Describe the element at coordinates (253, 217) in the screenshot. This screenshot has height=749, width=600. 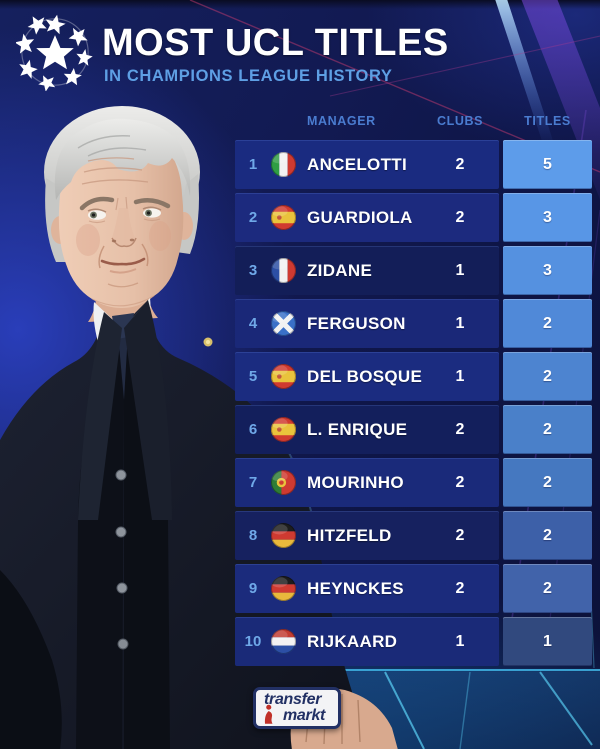
I see `rank-label: 2` at that location.